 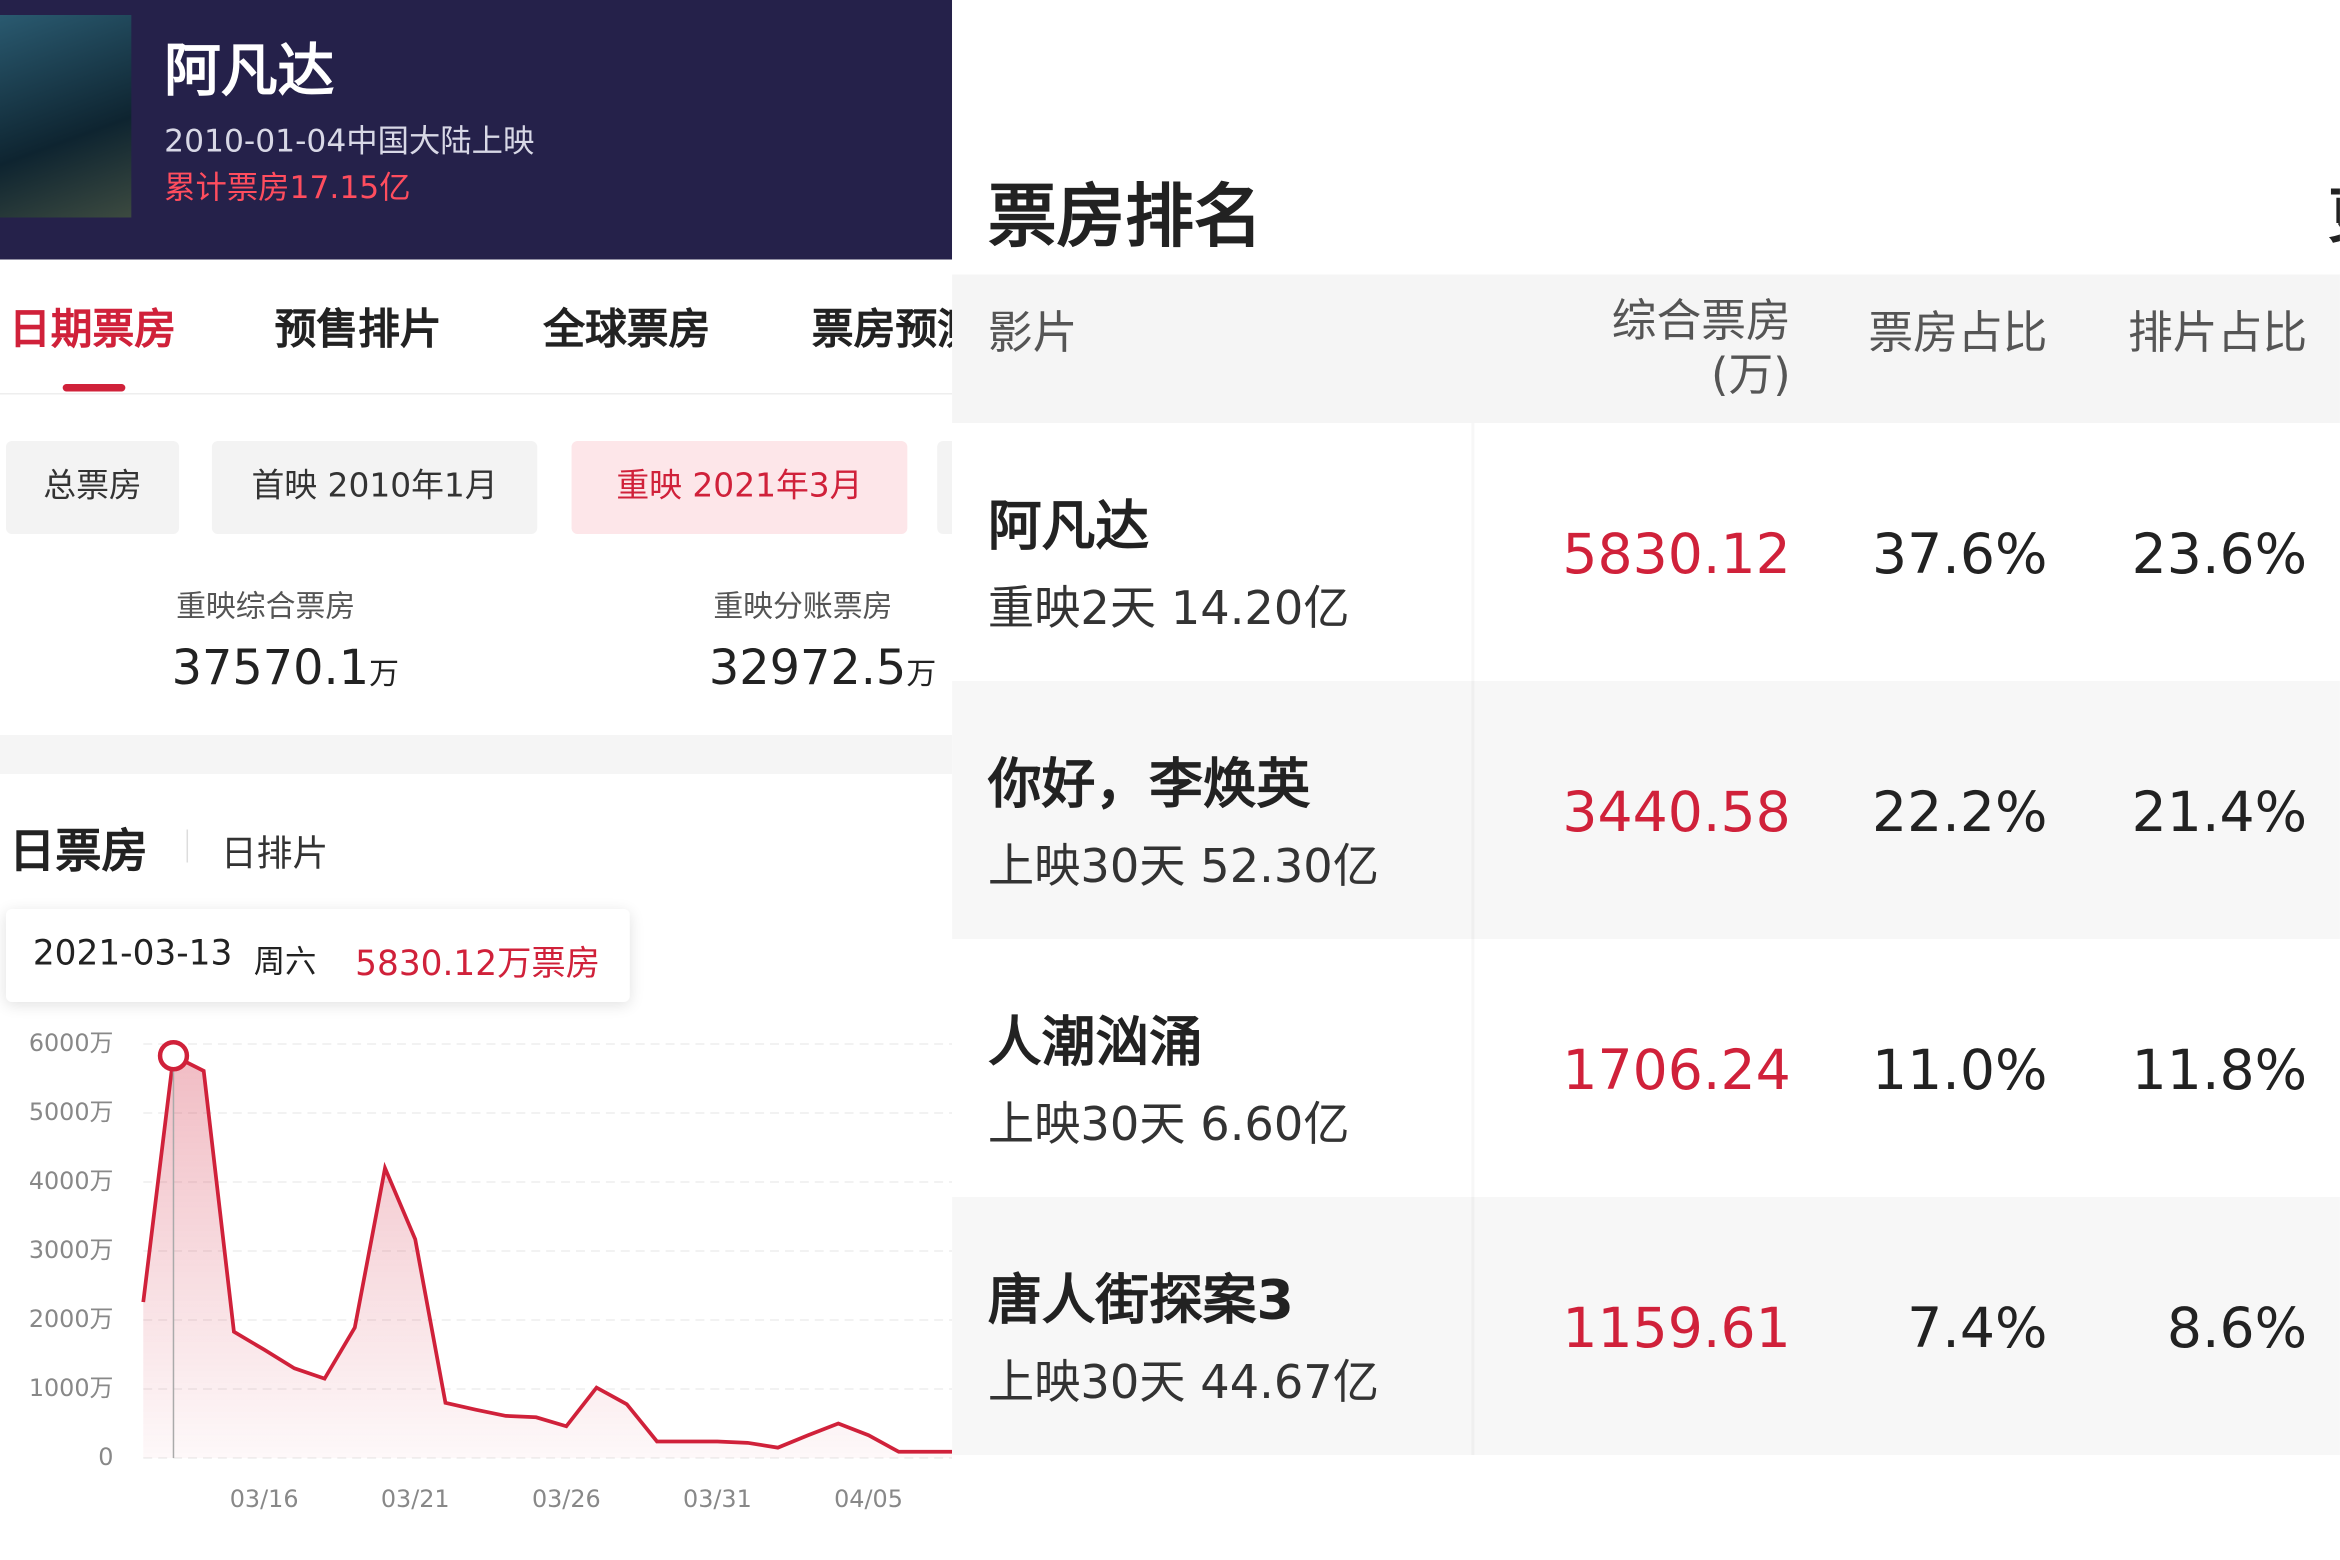 I want to click on box-office: 3440.58, so click(x=1676, y=812).